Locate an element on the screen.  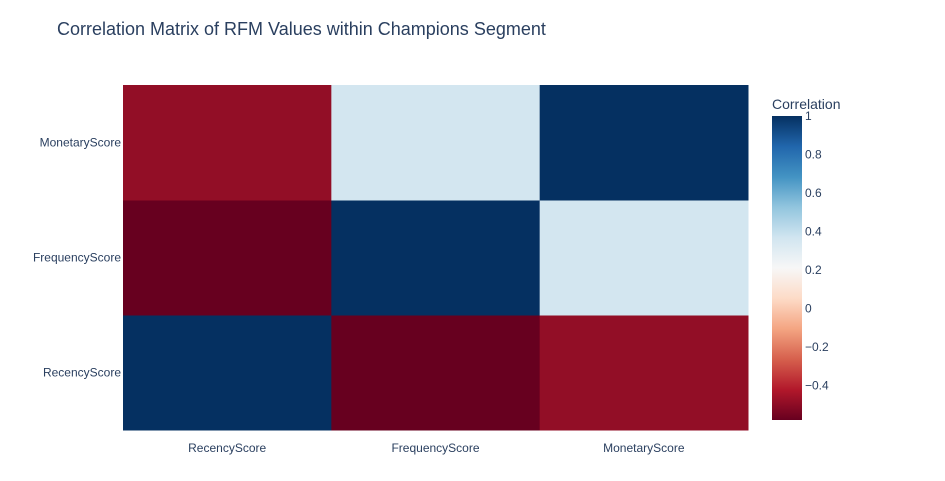
y-tick-label: MonetaryScore is located at coordinates (81, 143).